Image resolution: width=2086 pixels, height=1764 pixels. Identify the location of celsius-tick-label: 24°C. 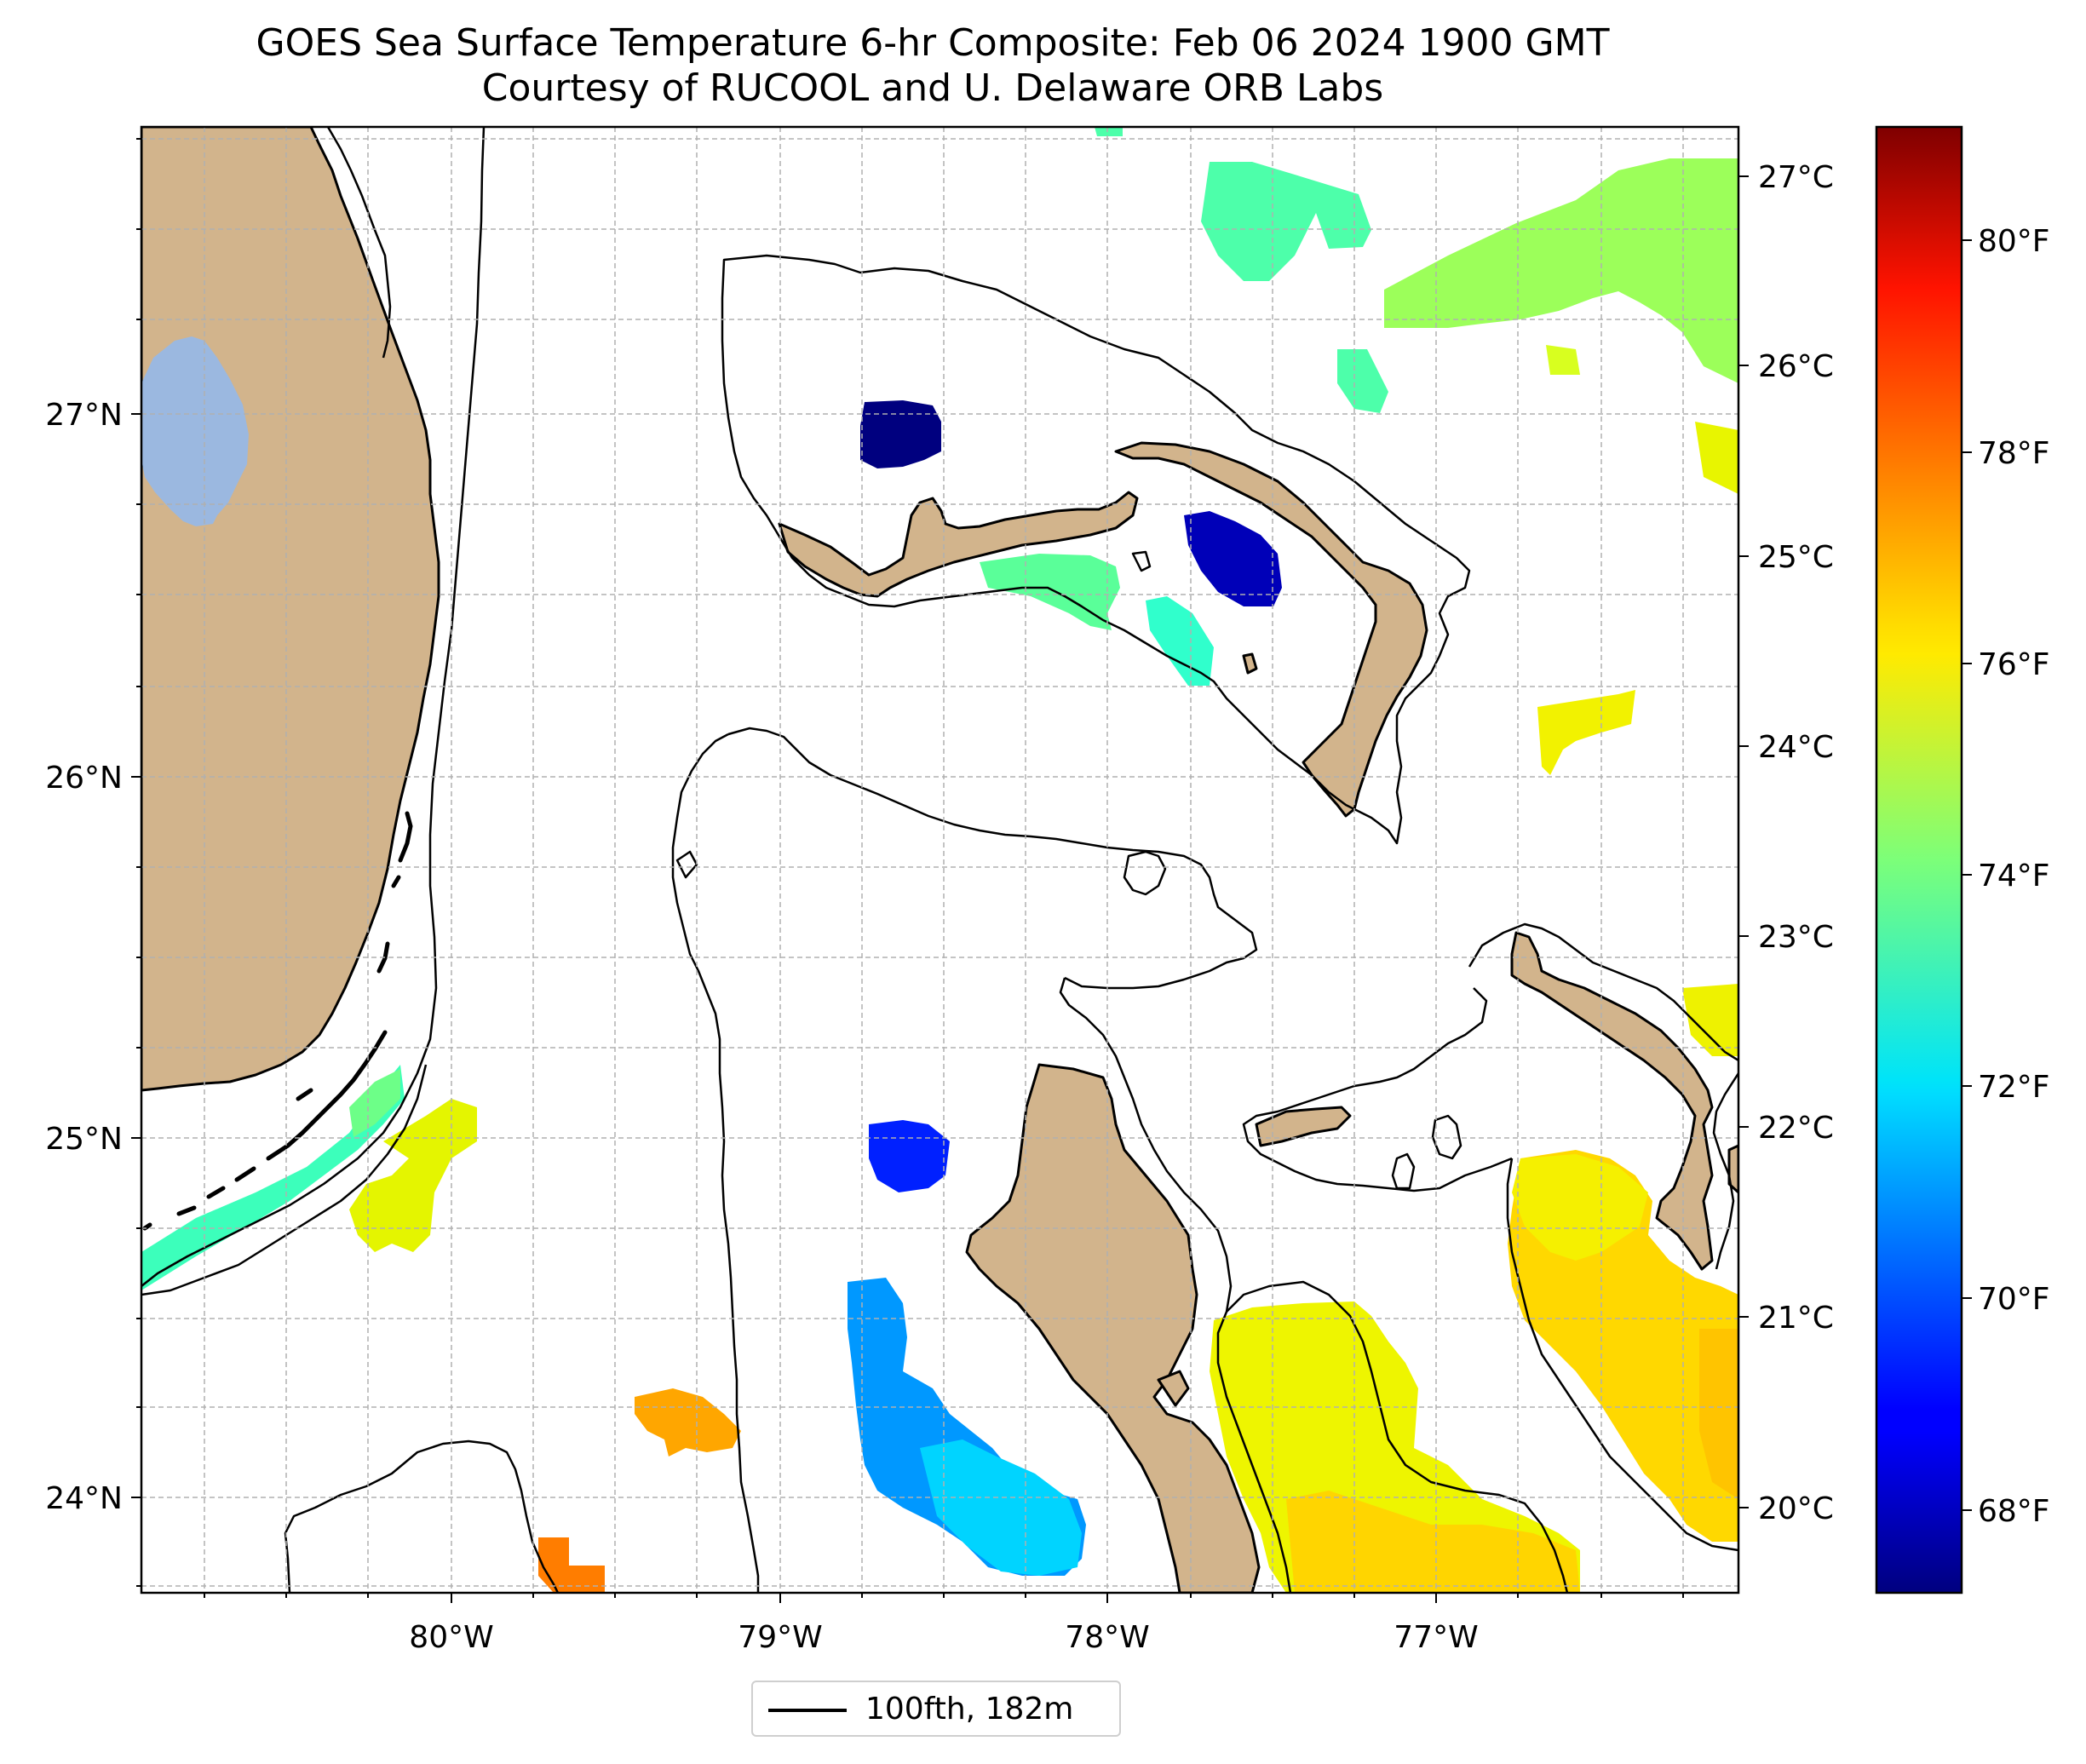
(1796, 747).